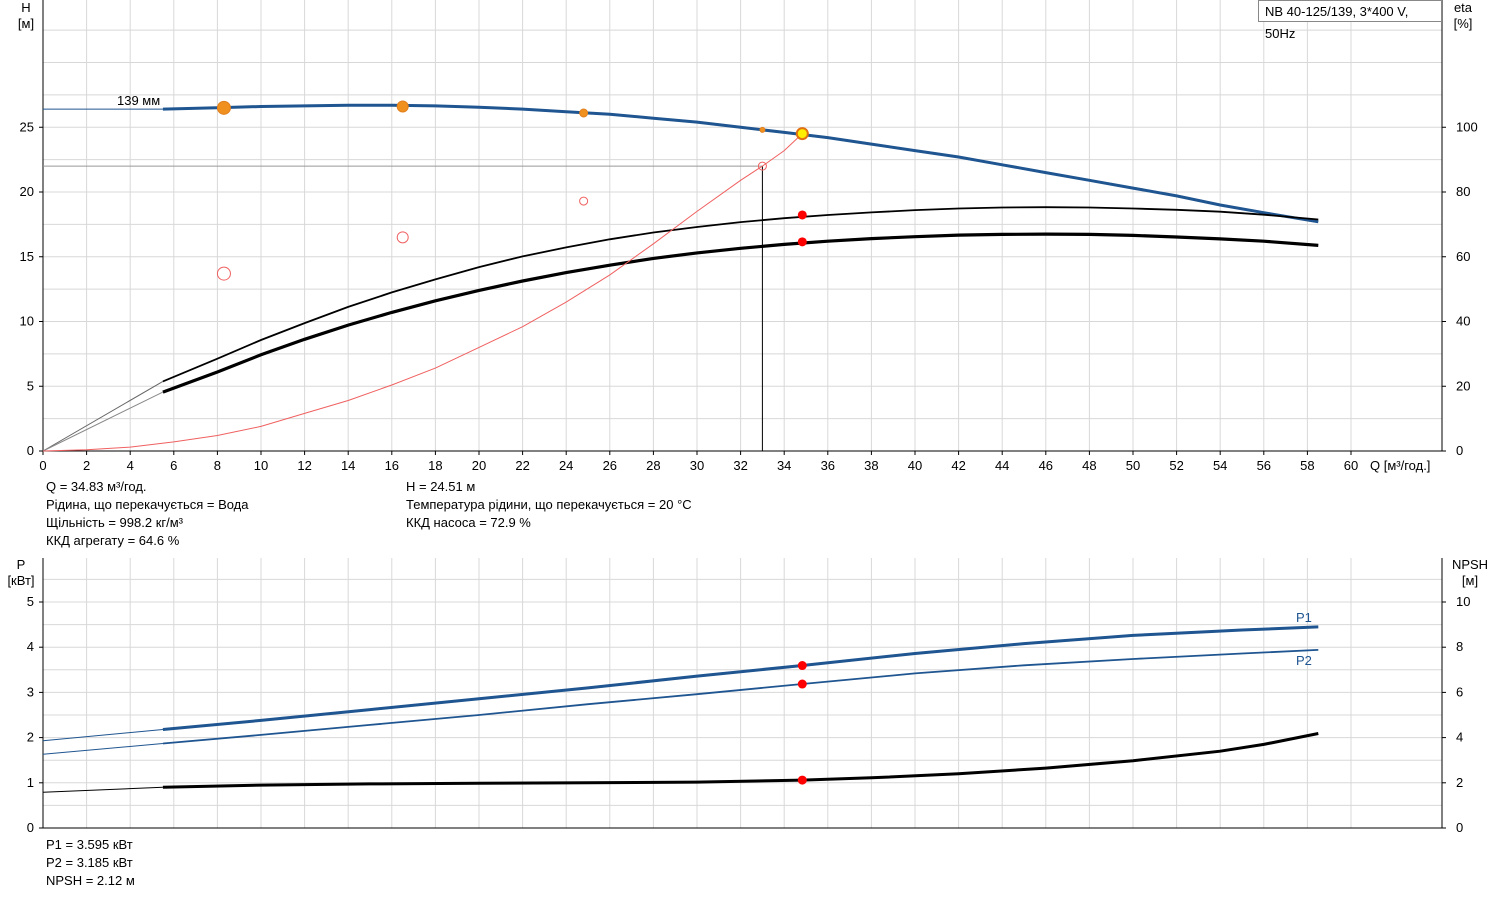 Image resolution: width=1500 pixels, height=903 pixels. Describe the element at coordinates (1351, 465) in the screenshot. I see `x-tick-label: 60` at that location.